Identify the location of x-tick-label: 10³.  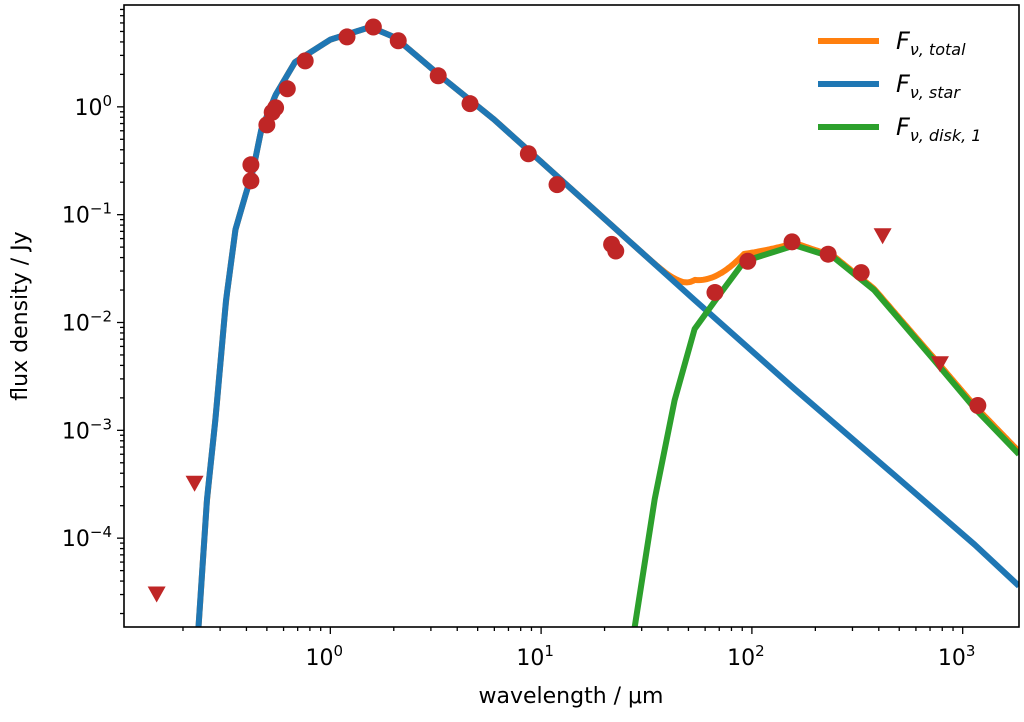
(957, 656).